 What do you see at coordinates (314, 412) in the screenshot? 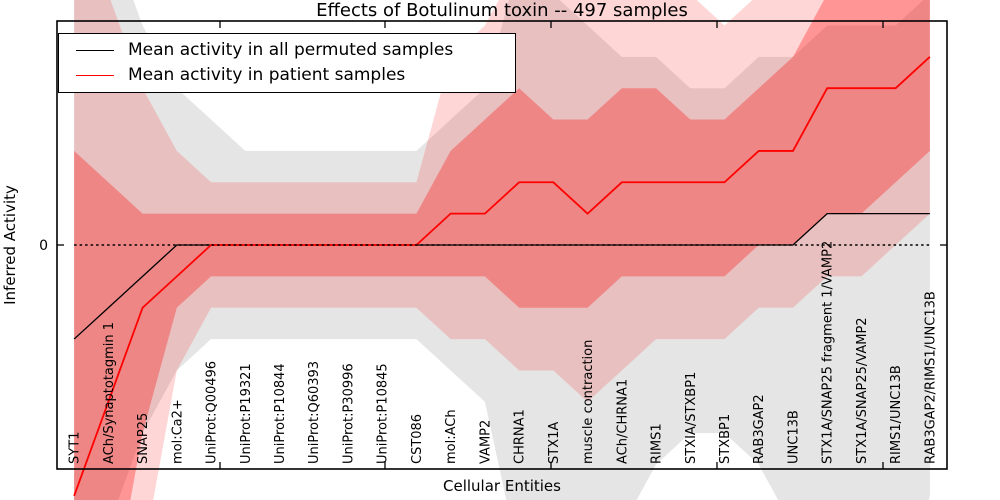
I see `x-tick-label: UniProt:Q60393` at bounding box center [314, 412].